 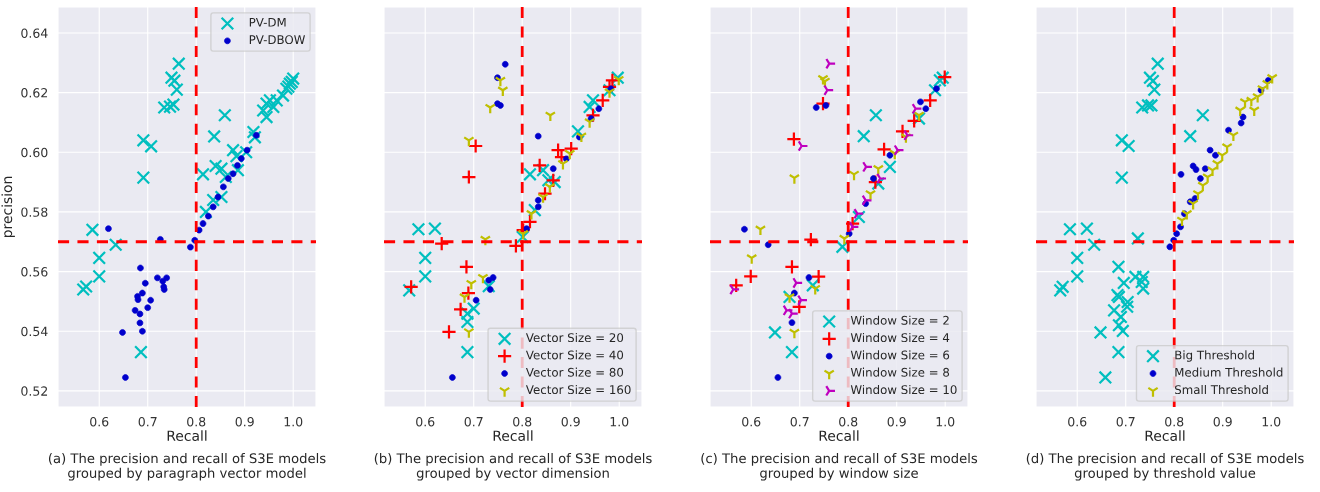 What do you see at coordinates (903, 389) in the screenshot?
I see `legend-label: Window Size = 10` at bounding box center [903, 389].